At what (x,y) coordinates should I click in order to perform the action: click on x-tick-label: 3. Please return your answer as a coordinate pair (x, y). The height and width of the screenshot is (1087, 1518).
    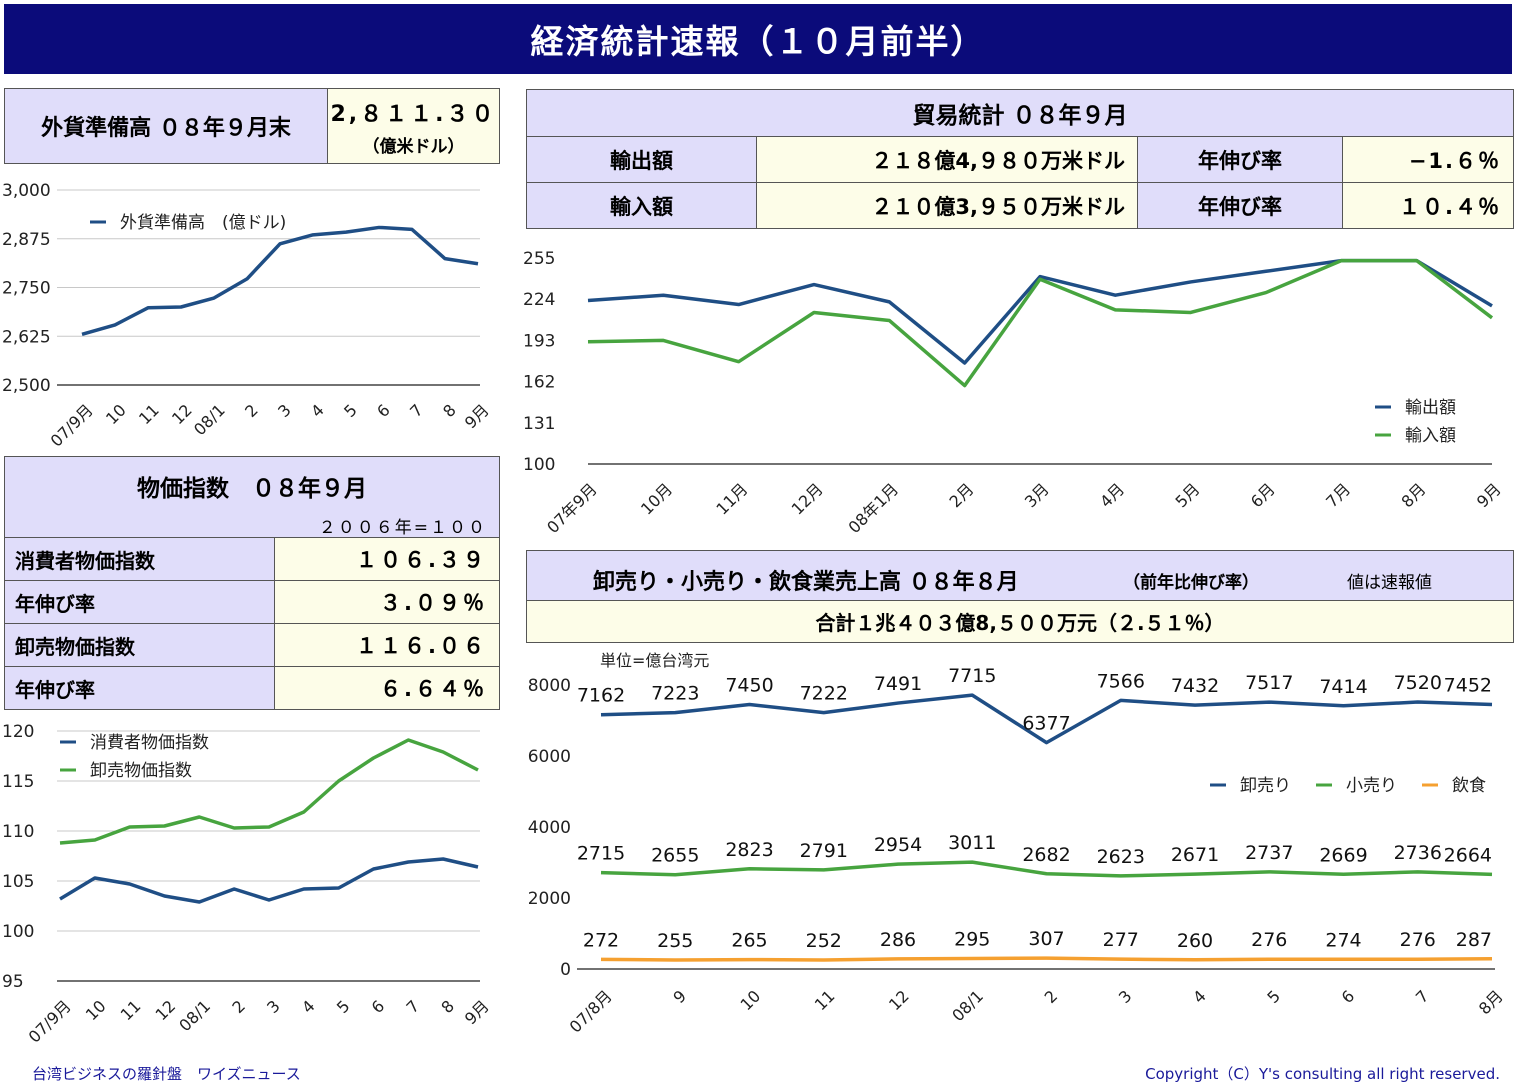
    Looking at the image, I should click on (1125, 996).